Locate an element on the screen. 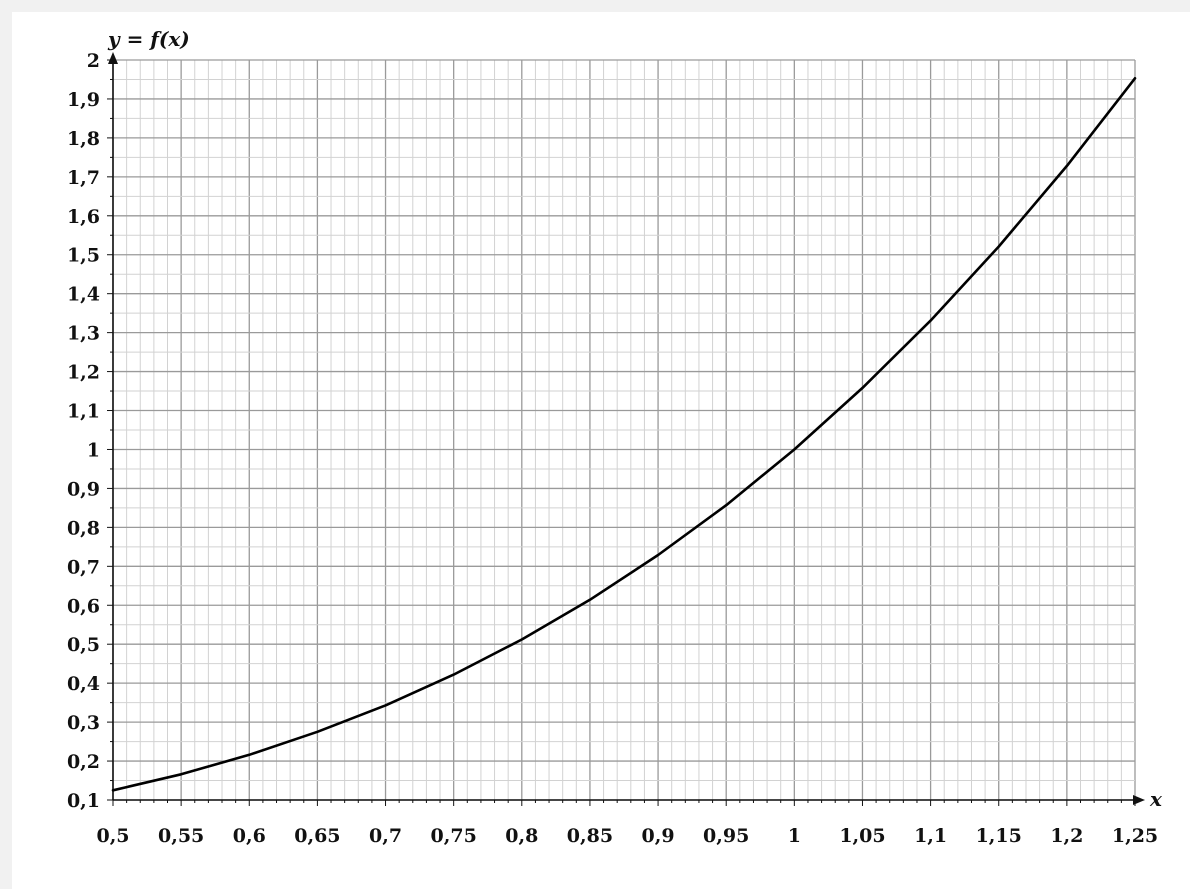 Image resolution: width=1190 pixels, height=889 pixels. y-tick-label: 0,5 is located at coordinates (83, 645).